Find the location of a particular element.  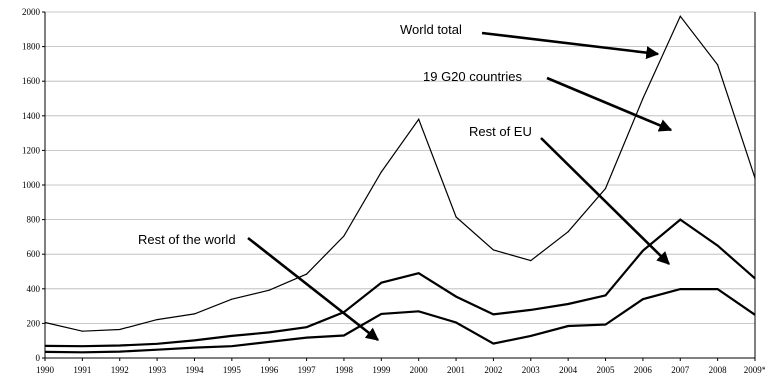

x-tick-label: 1999 is located at coordinates (381, 370).